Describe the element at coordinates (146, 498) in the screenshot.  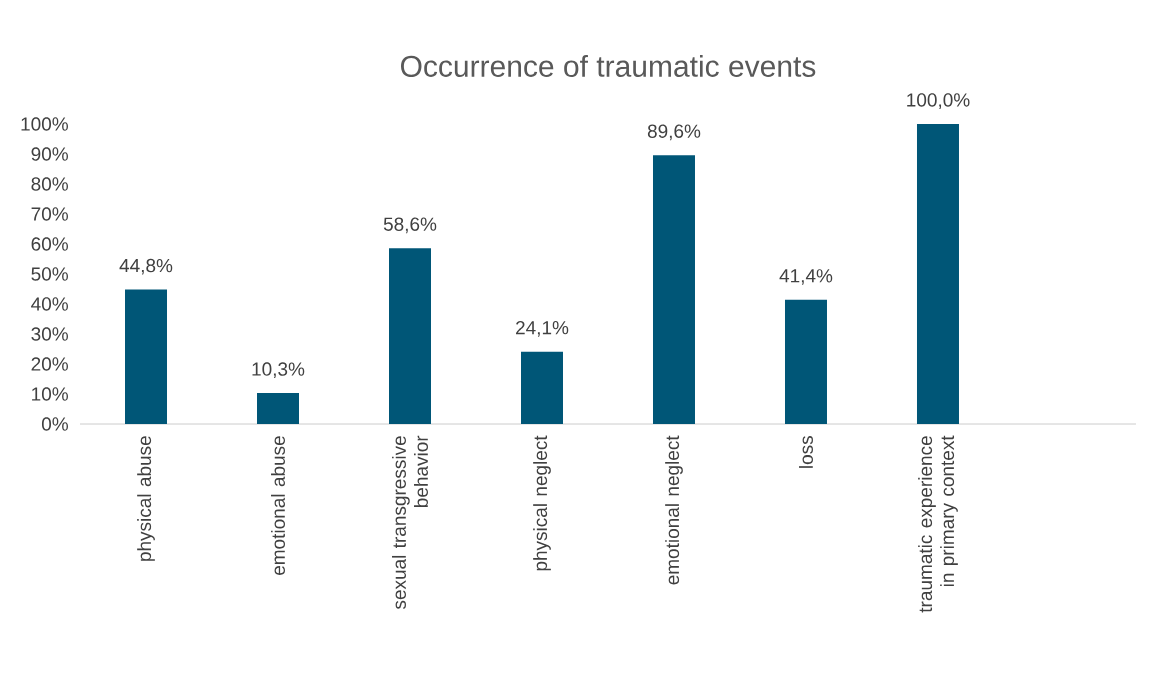
I see `x-tick-label: physical abuse` at that location.